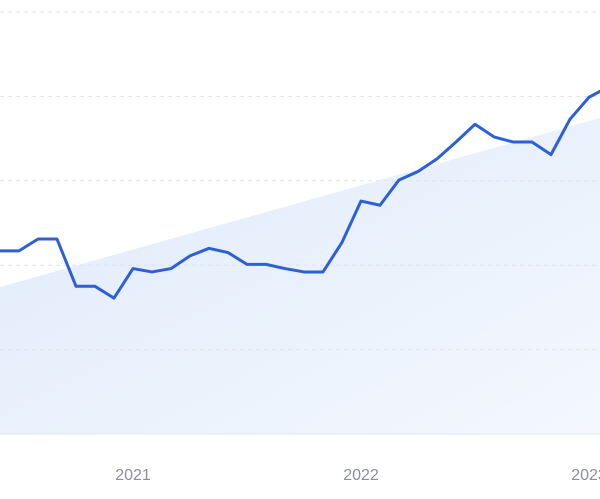  I want to click on x-axis: 2021 2022 2023, so click(357, 475).